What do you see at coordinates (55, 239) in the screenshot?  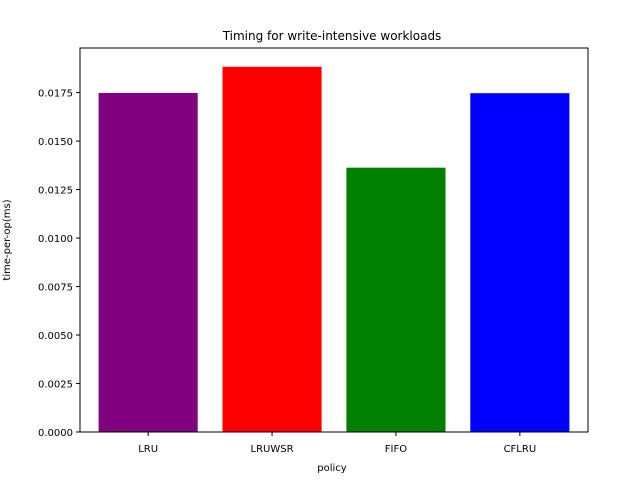 I see `y-tick-label: 0.0100` at bounding box center [55, 239].